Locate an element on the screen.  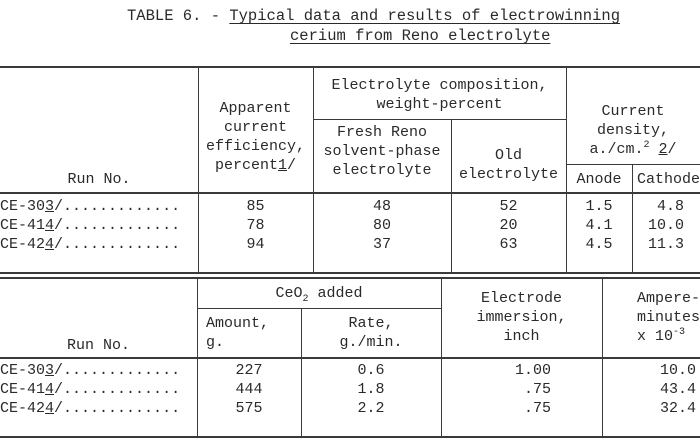
table-cell: 4.5 is located at coordinates (599, 244).